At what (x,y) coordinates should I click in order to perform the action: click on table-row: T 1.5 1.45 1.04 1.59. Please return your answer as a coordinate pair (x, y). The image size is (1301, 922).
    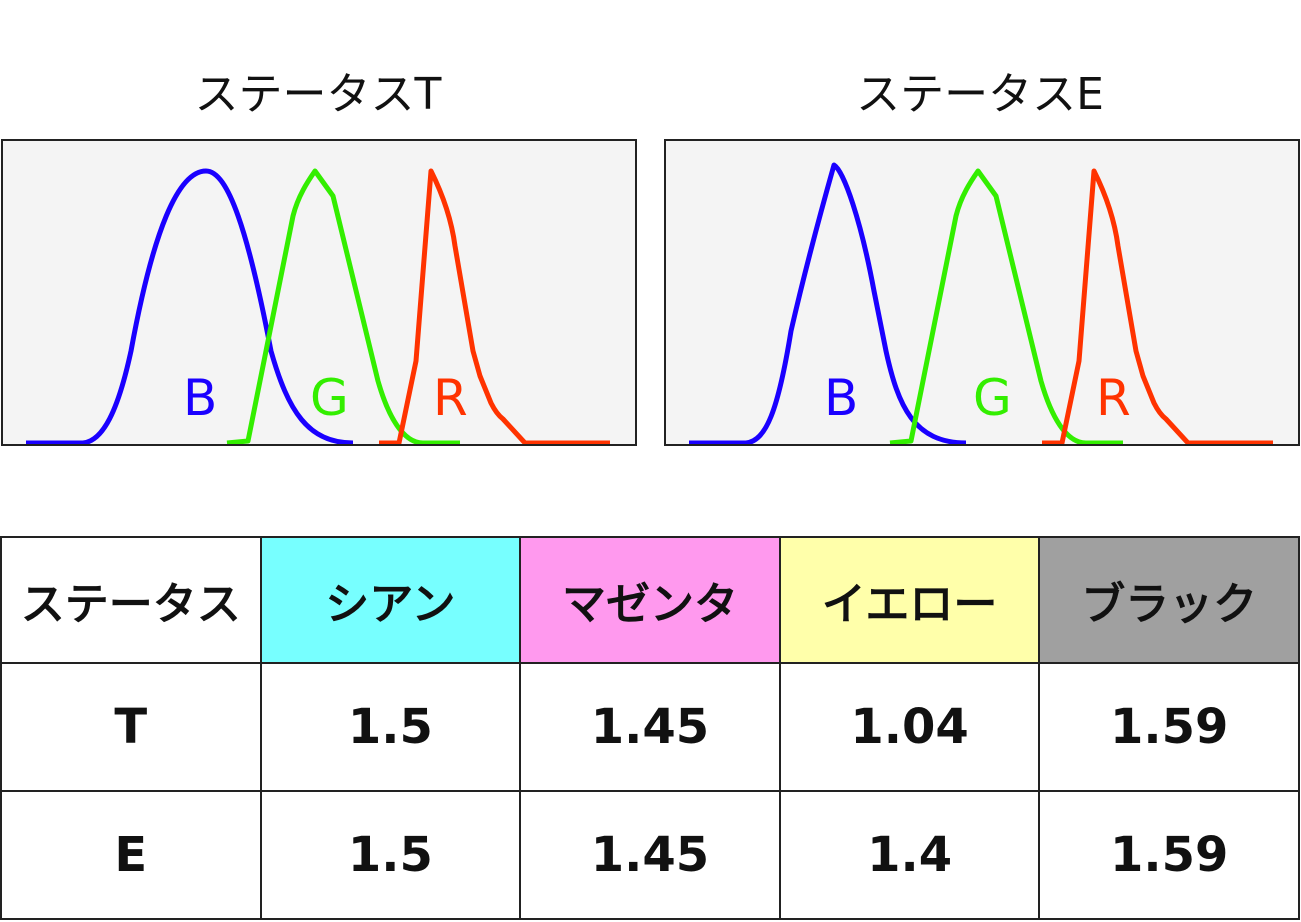
    Looking at the image, I should click on (650, 727).